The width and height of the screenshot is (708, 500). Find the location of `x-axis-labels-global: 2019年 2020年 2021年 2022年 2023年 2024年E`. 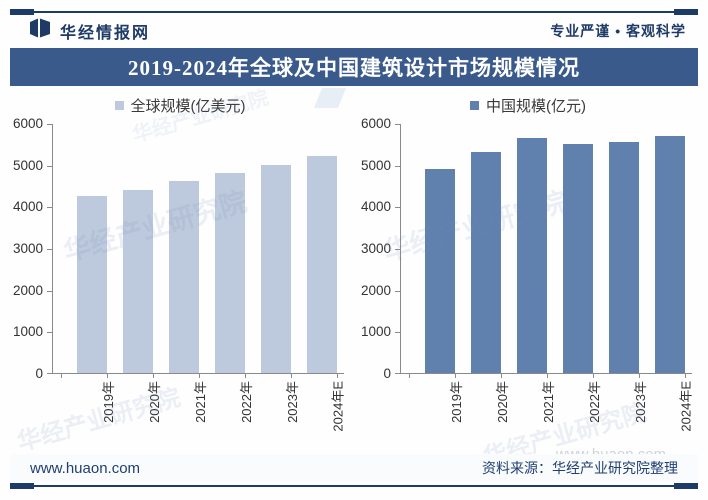

x-axis-labels-global: 2019年 2020年 2021年 2022年 2023年 2024年E is located at coordinates (199, 410).